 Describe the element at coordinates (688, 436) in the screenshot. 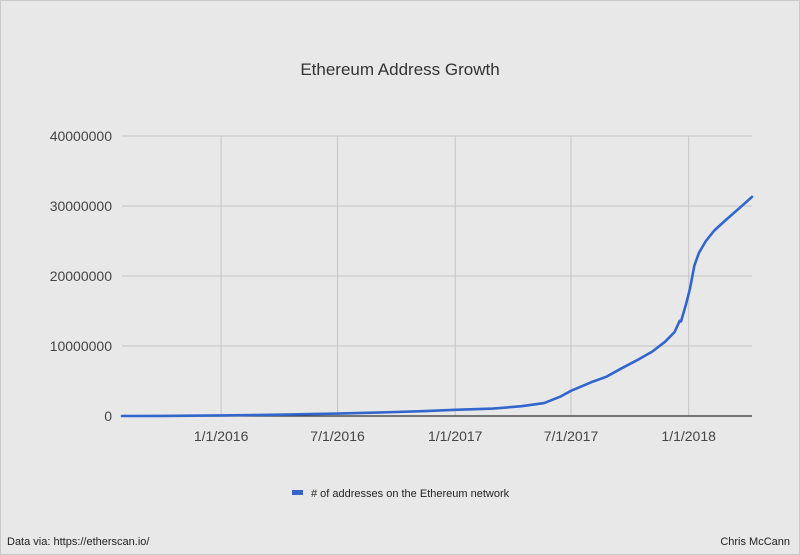

I see `x-tick-label: 1/1/2018` at that location.